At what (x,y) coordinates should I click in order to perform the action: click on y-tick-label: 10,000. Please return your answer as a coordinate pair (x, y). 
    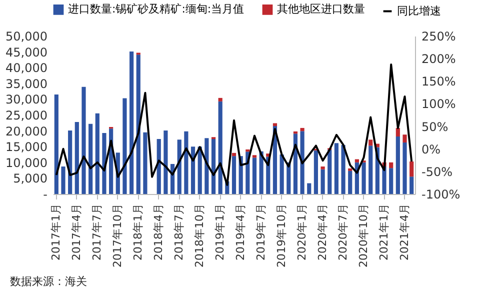
    Looking at the image, I should click on (27, 163).